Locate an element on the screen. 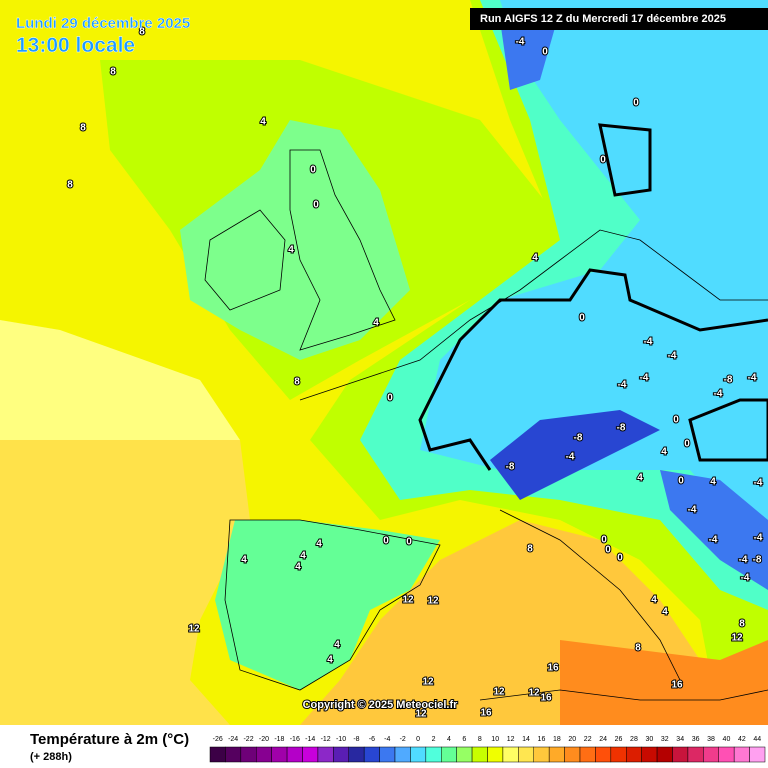 This screenshot has width=768, height=768. colorbar-tick-label: -12 is located at coordinates (326, 739).